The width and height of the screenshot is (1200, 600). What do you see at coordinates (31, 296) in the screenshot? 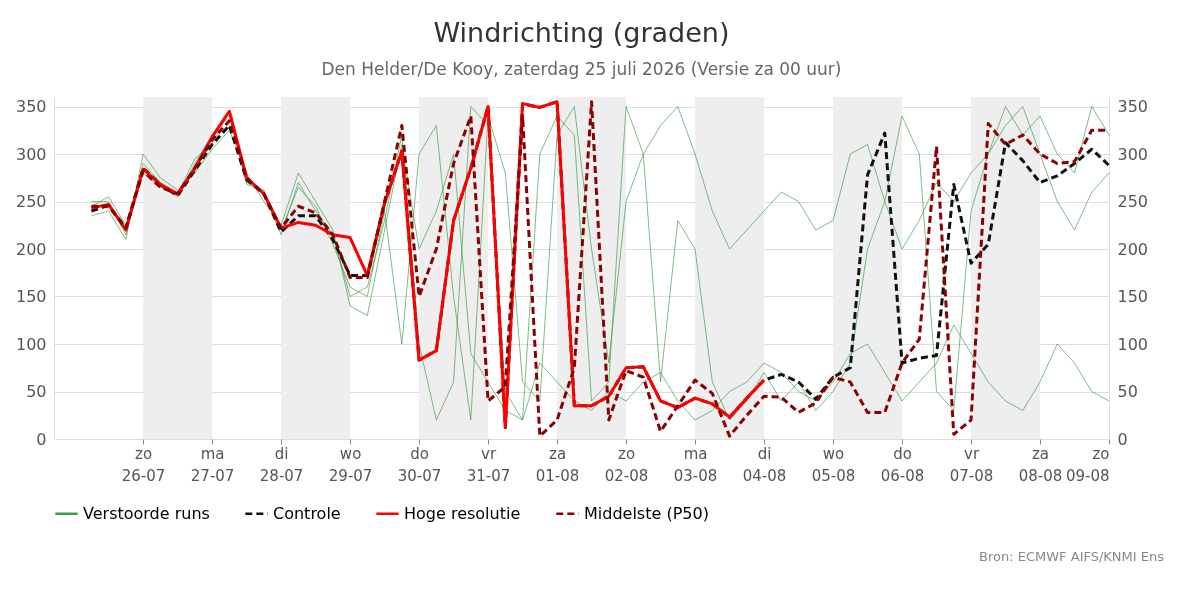
I see `y-tick-label: 150` at bounding box center [31, 296].